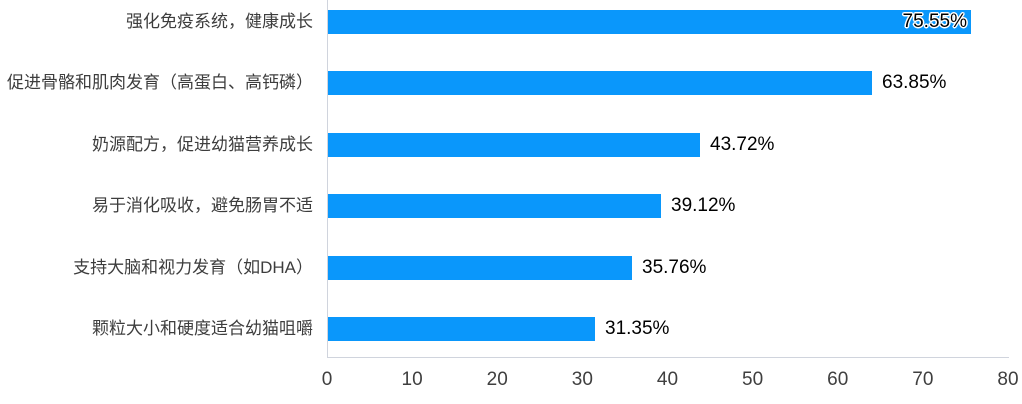  What do you see at coordinates (934, 21) in the screenshot?
I see `value-label: 75.55%` at bounding box center [934, 21].